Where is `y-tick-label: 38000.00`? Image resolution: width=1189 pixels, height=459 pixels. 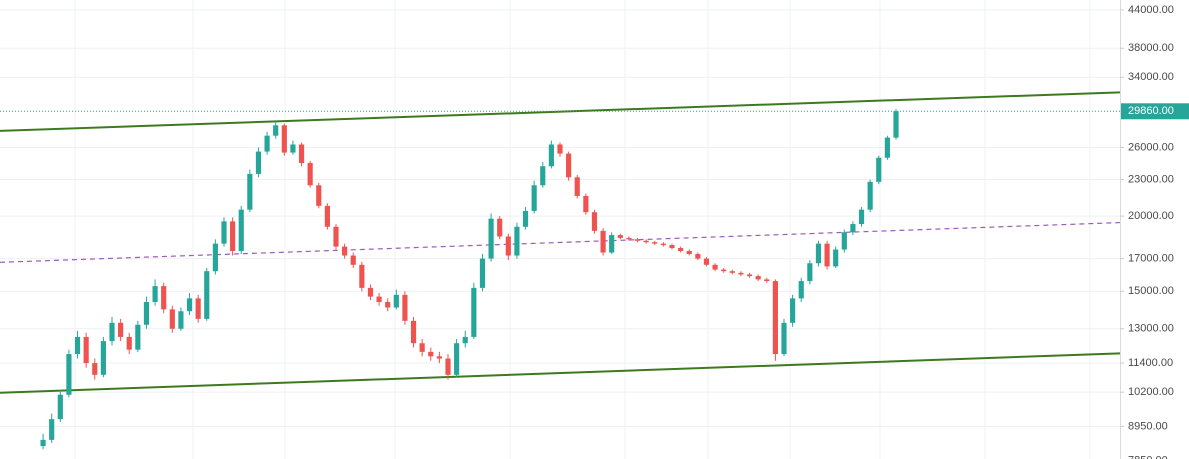
y-tick-label: 38000.00 is located at coordinates (1151, 48).